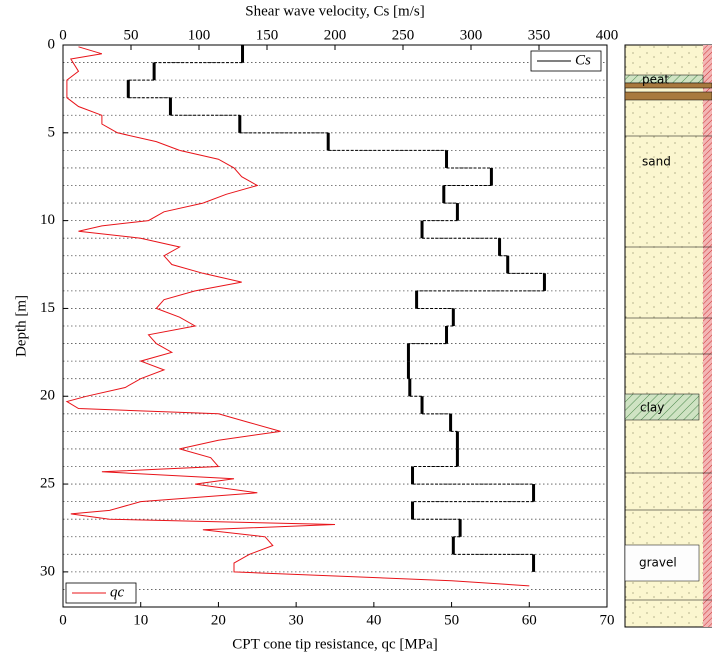  I want to click on x-tick-label: 40, so click(373, 620).